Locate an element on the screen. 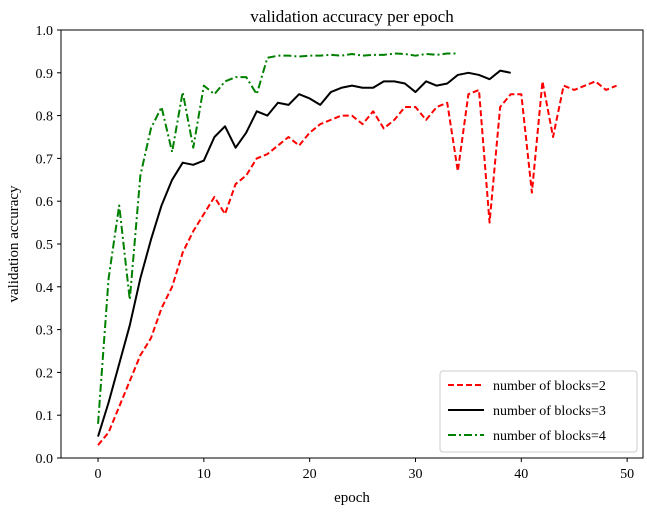 The image size is (647, 512). y-tick-label: 0.6 is located at coordinates (45, 202).